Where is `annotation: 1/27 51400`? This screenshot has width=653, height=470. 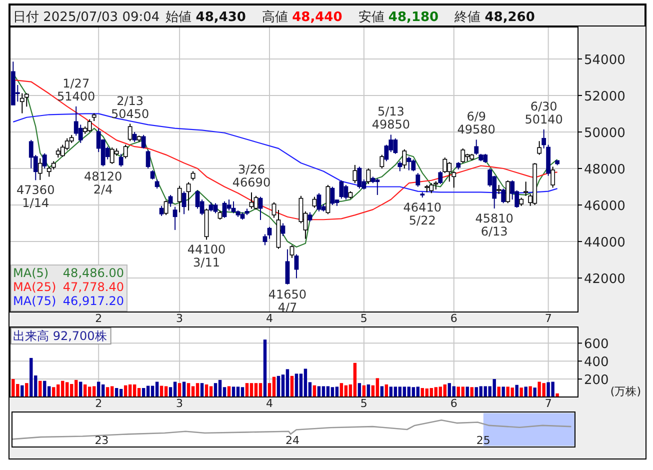 annotation: 1/27 51400 is located at coordinates (76, 90).